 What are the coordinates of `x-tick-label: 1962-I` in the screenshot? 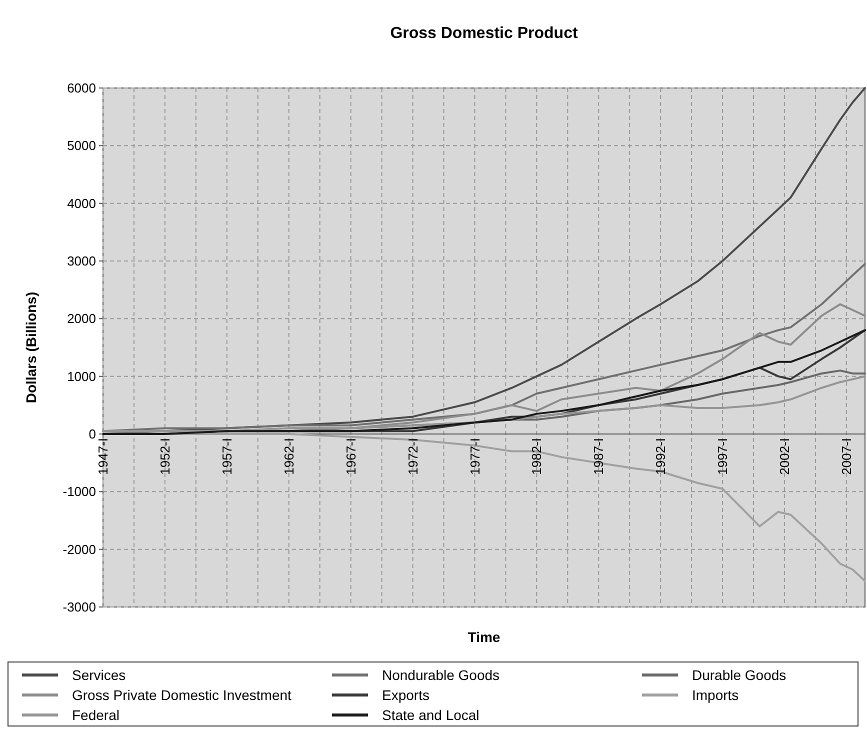 It's located at (288, 456).